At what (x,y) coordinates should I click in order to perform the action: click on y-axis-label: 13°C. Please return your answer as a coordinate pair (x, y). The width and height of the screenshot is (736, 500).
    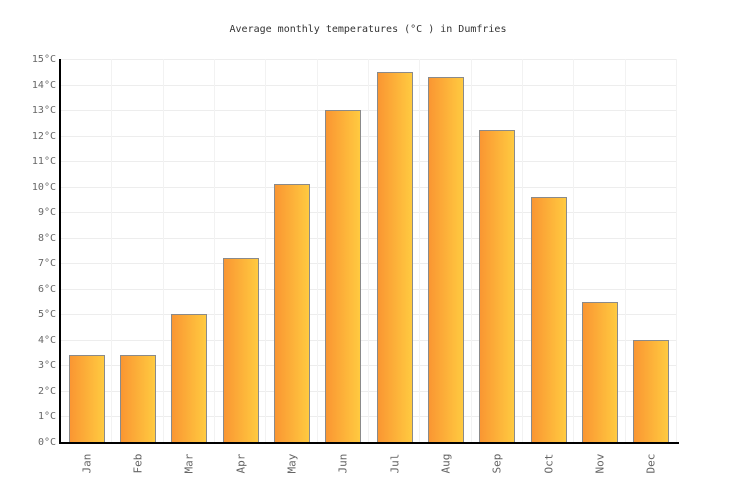
    Looking at the image, I should click on (43, 110).